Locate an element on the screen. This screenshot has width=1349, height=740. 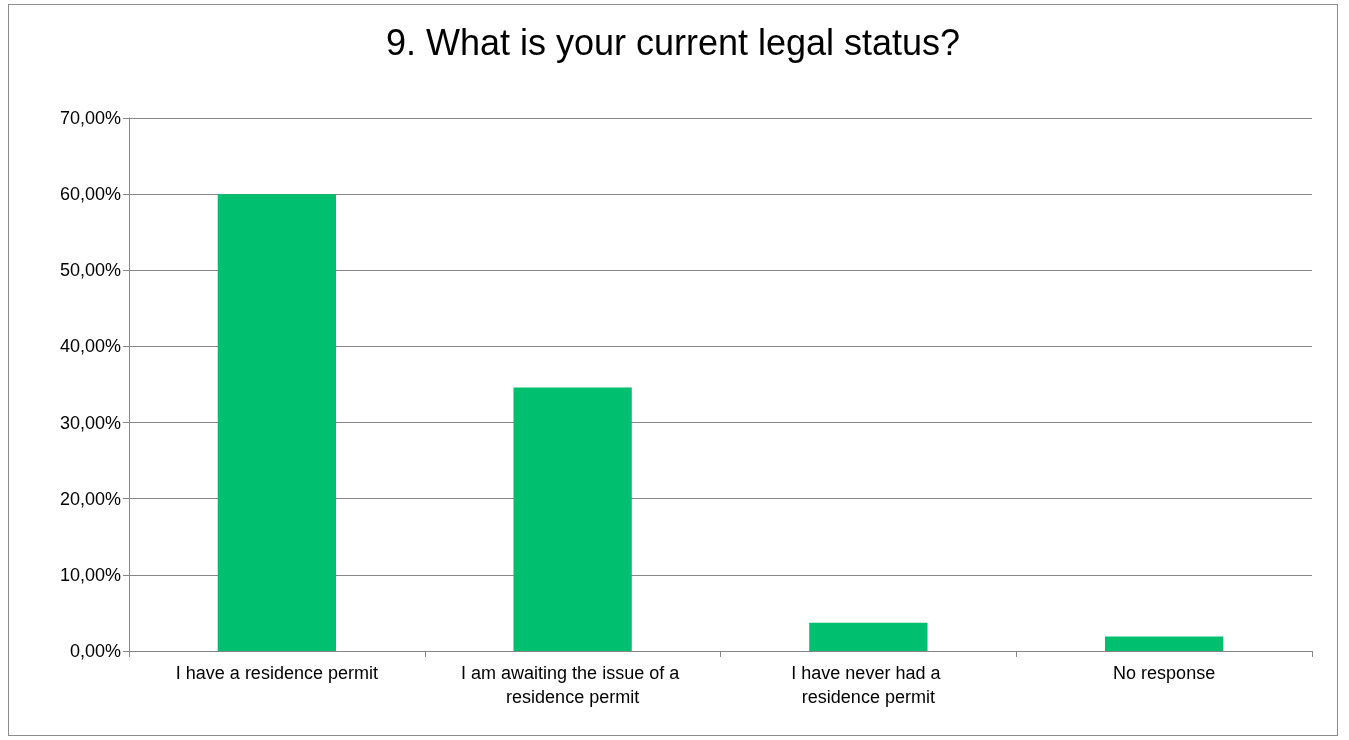
y-tick-label: 40,00% is located at coordinates (90, 346).